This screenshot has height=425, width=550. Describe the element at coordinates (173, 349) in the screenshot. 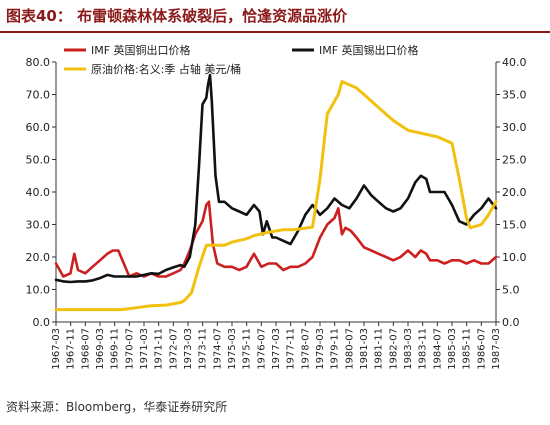

I see `x-tick-label: 1972-07` at that location.